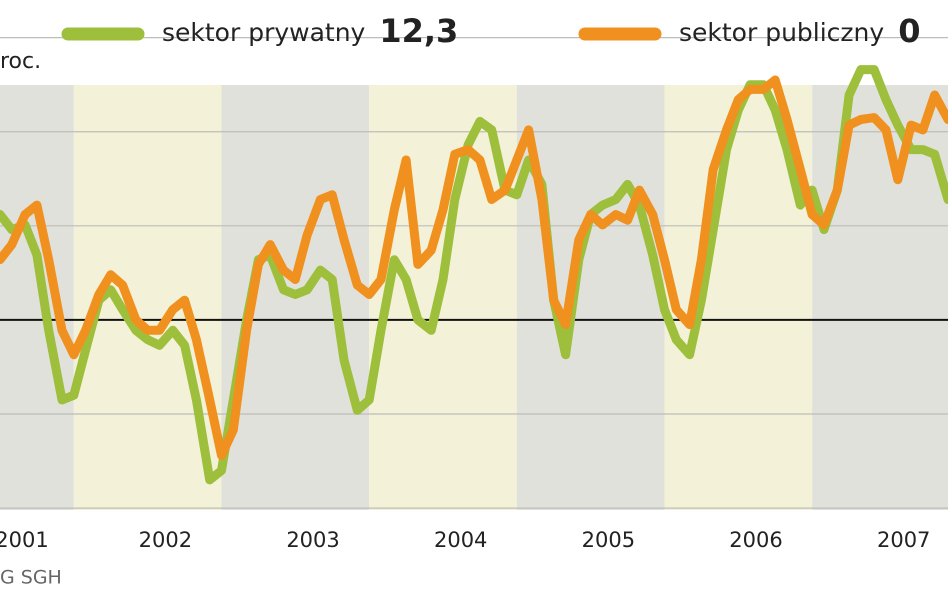 The image size is (948, 593). Describe the element at coordinates (418, 31) in the screenshot. I see `legend-value: 12,3` at that location.